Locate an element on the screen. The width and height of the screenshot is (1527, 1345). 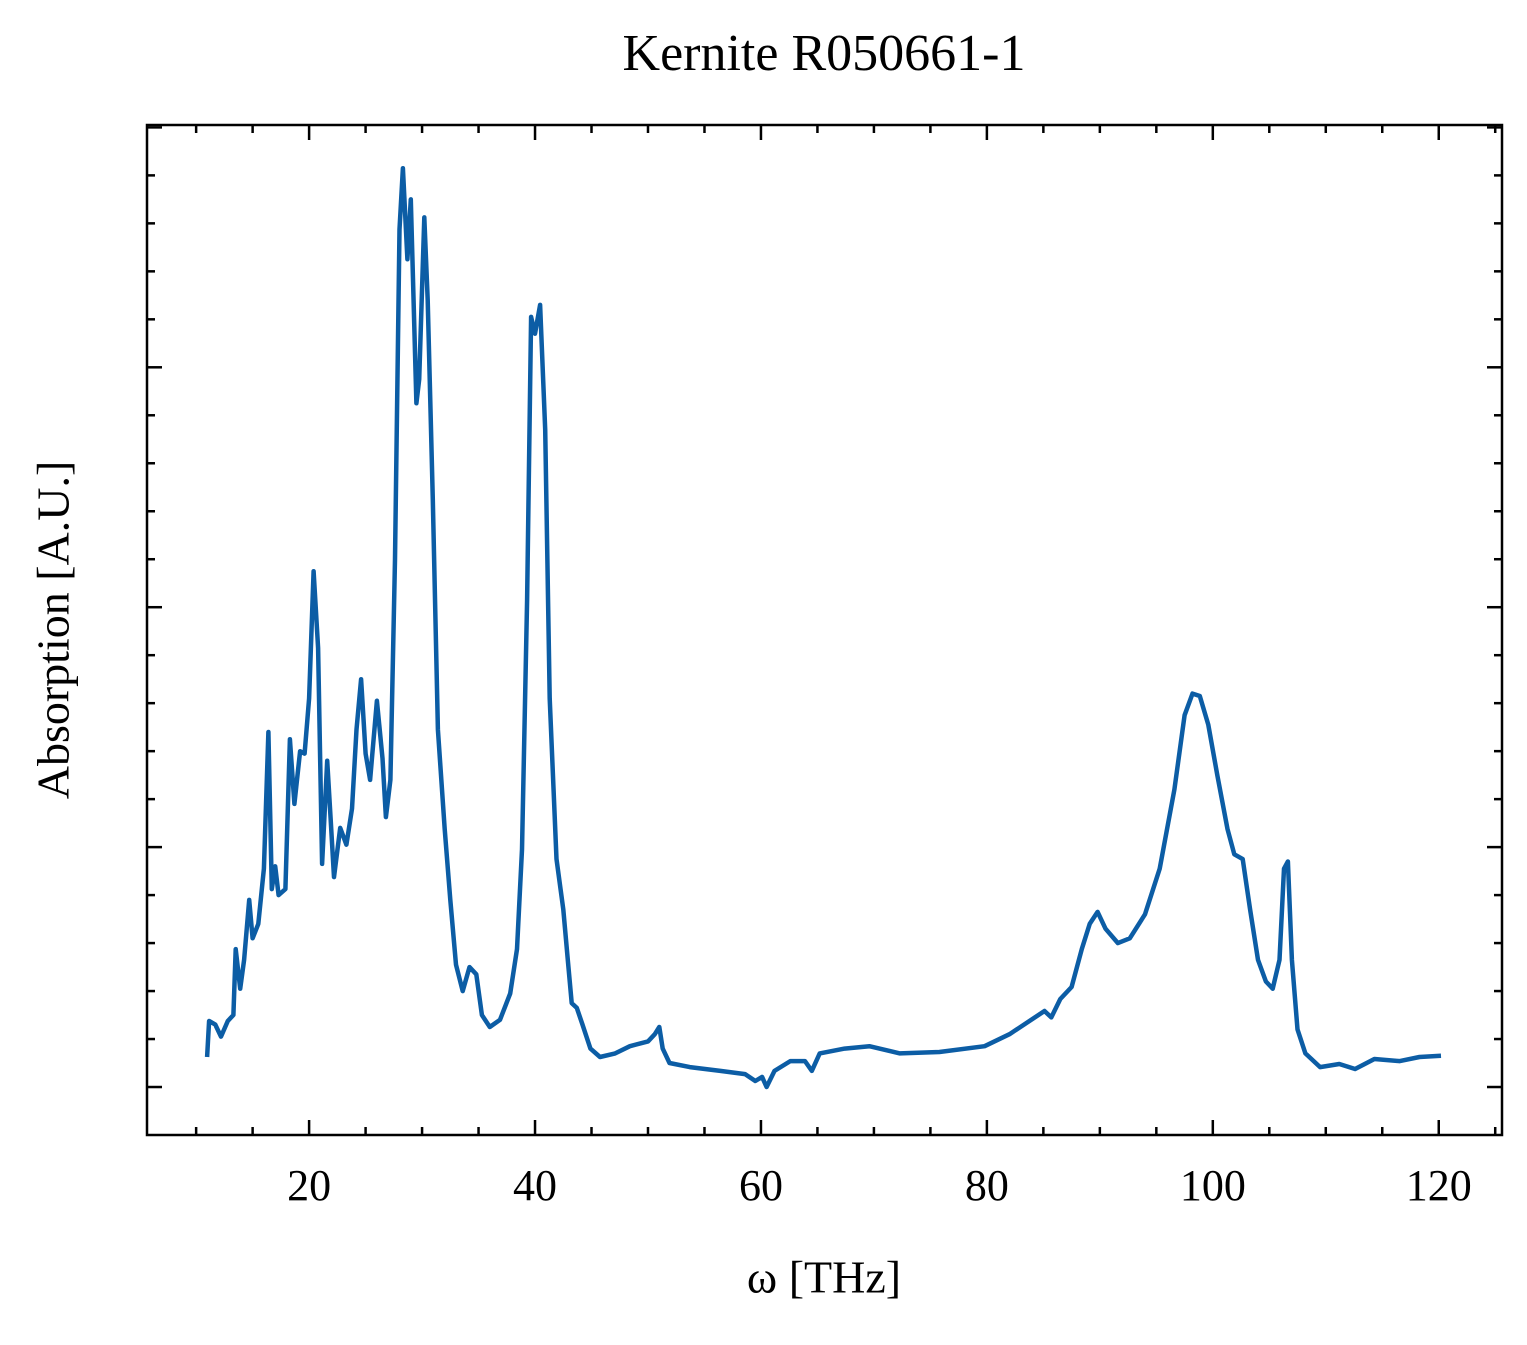
x-tick-label: 100 is located at coordinates (1213, 1185).